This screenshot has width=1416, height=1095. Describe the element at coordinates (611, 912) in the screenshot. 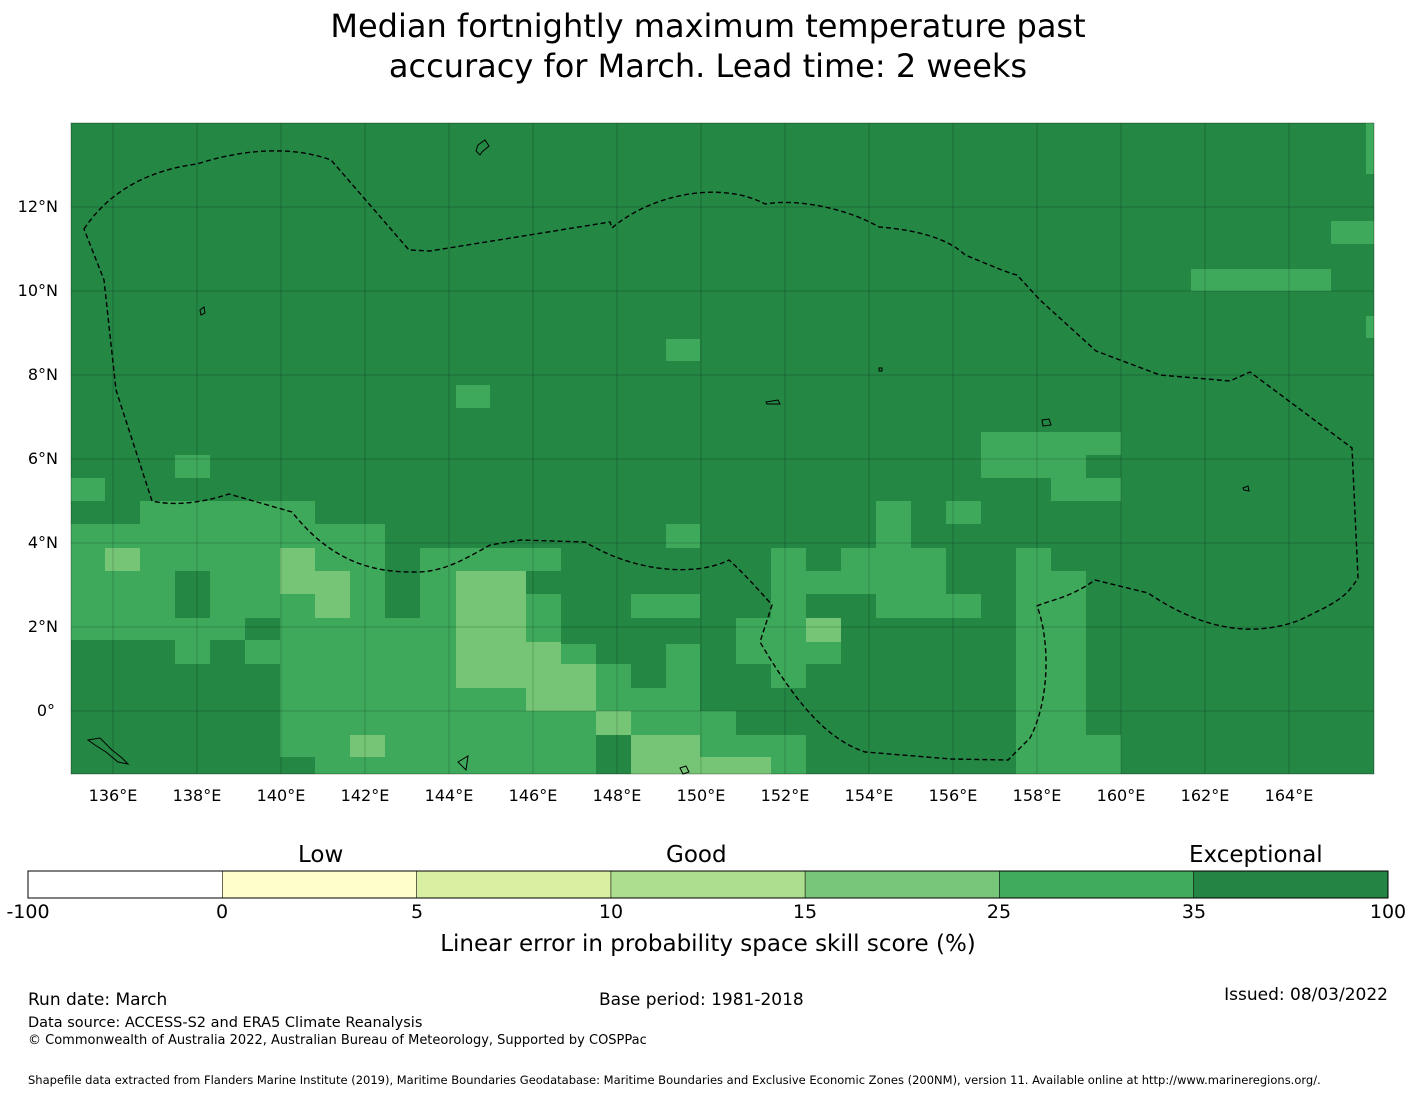

I see `colorbar-tick: 10` at that location.